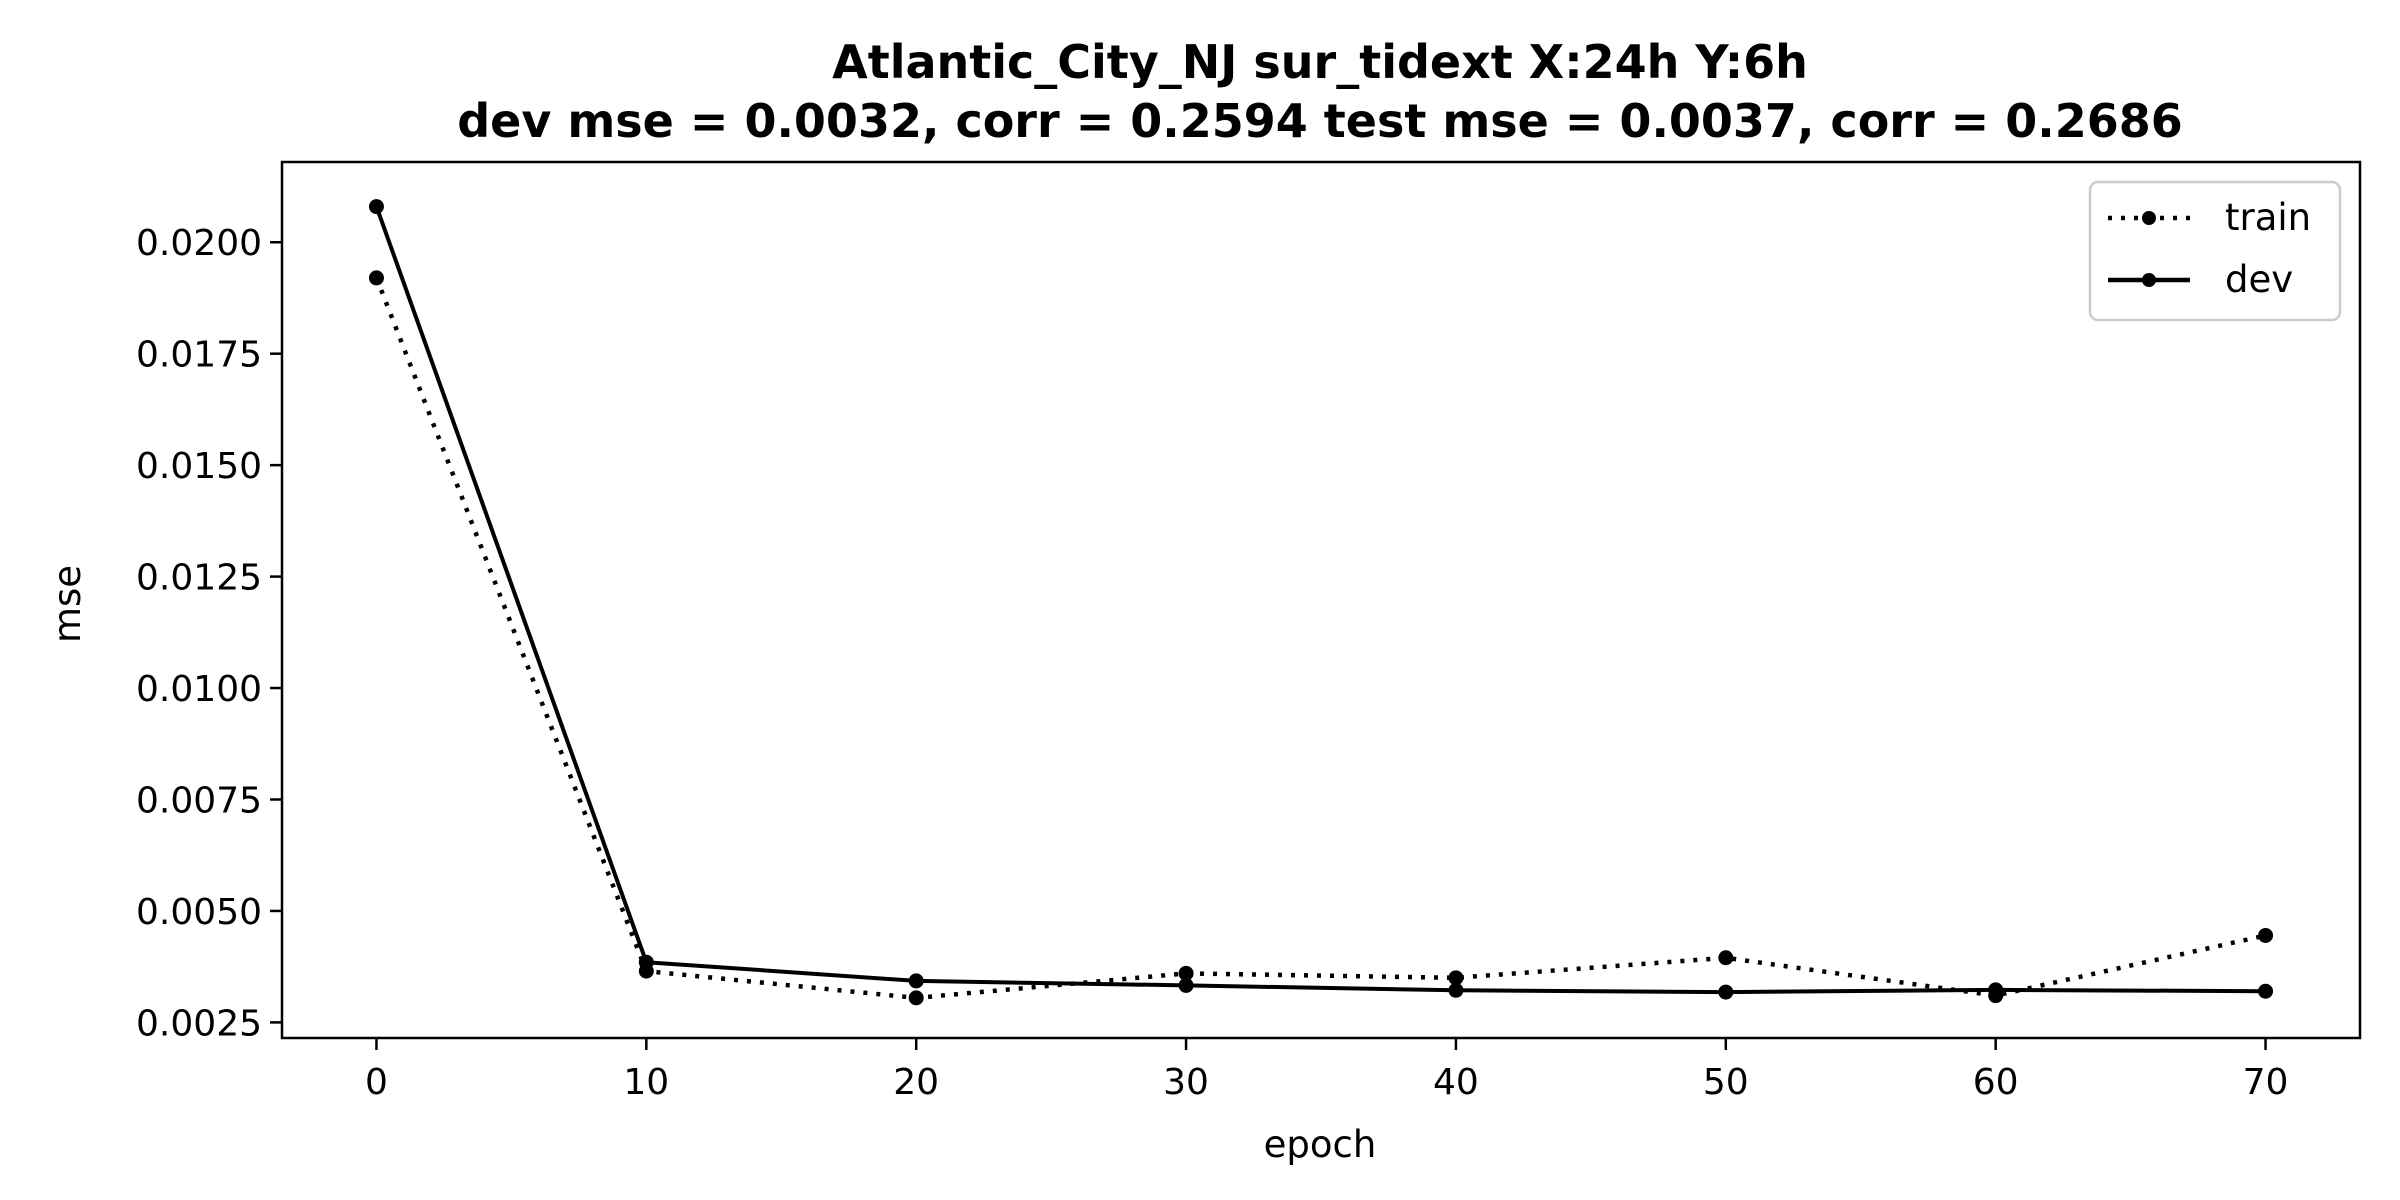  Describe the element at coordinates (2149, 280) in the screenshot. I see `legend-marker-dev` at that location.